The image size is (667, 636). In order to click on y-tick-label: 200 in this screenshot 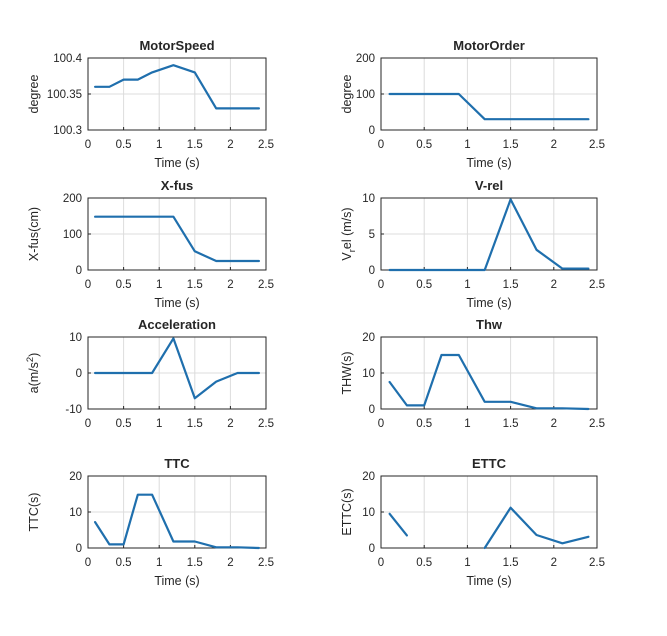, I will do `click(72, 199)`.